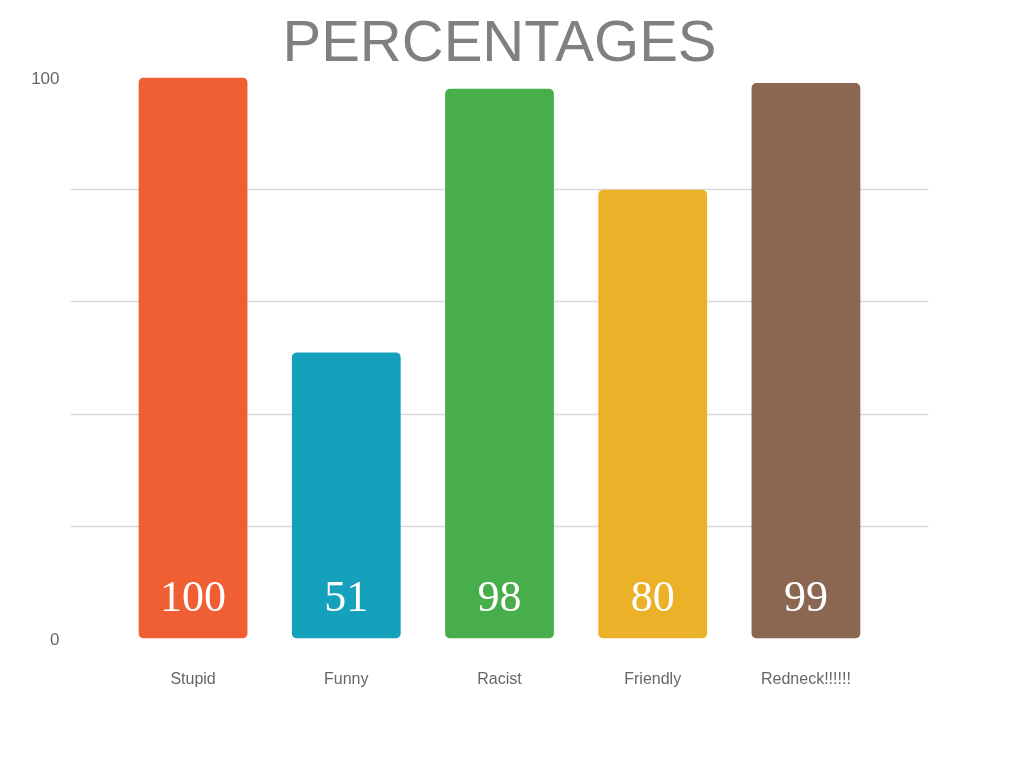  I want to click on x-tick-label: Funny, so click(346, 678).